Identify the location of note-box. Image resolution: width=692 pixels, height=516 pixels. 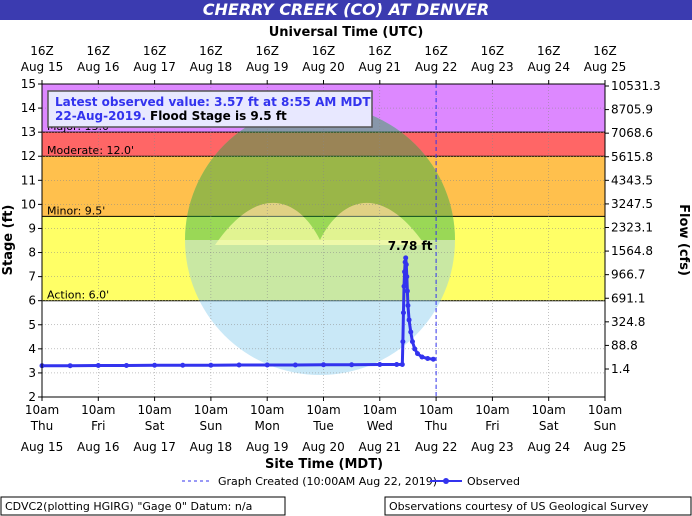
(210, 109).